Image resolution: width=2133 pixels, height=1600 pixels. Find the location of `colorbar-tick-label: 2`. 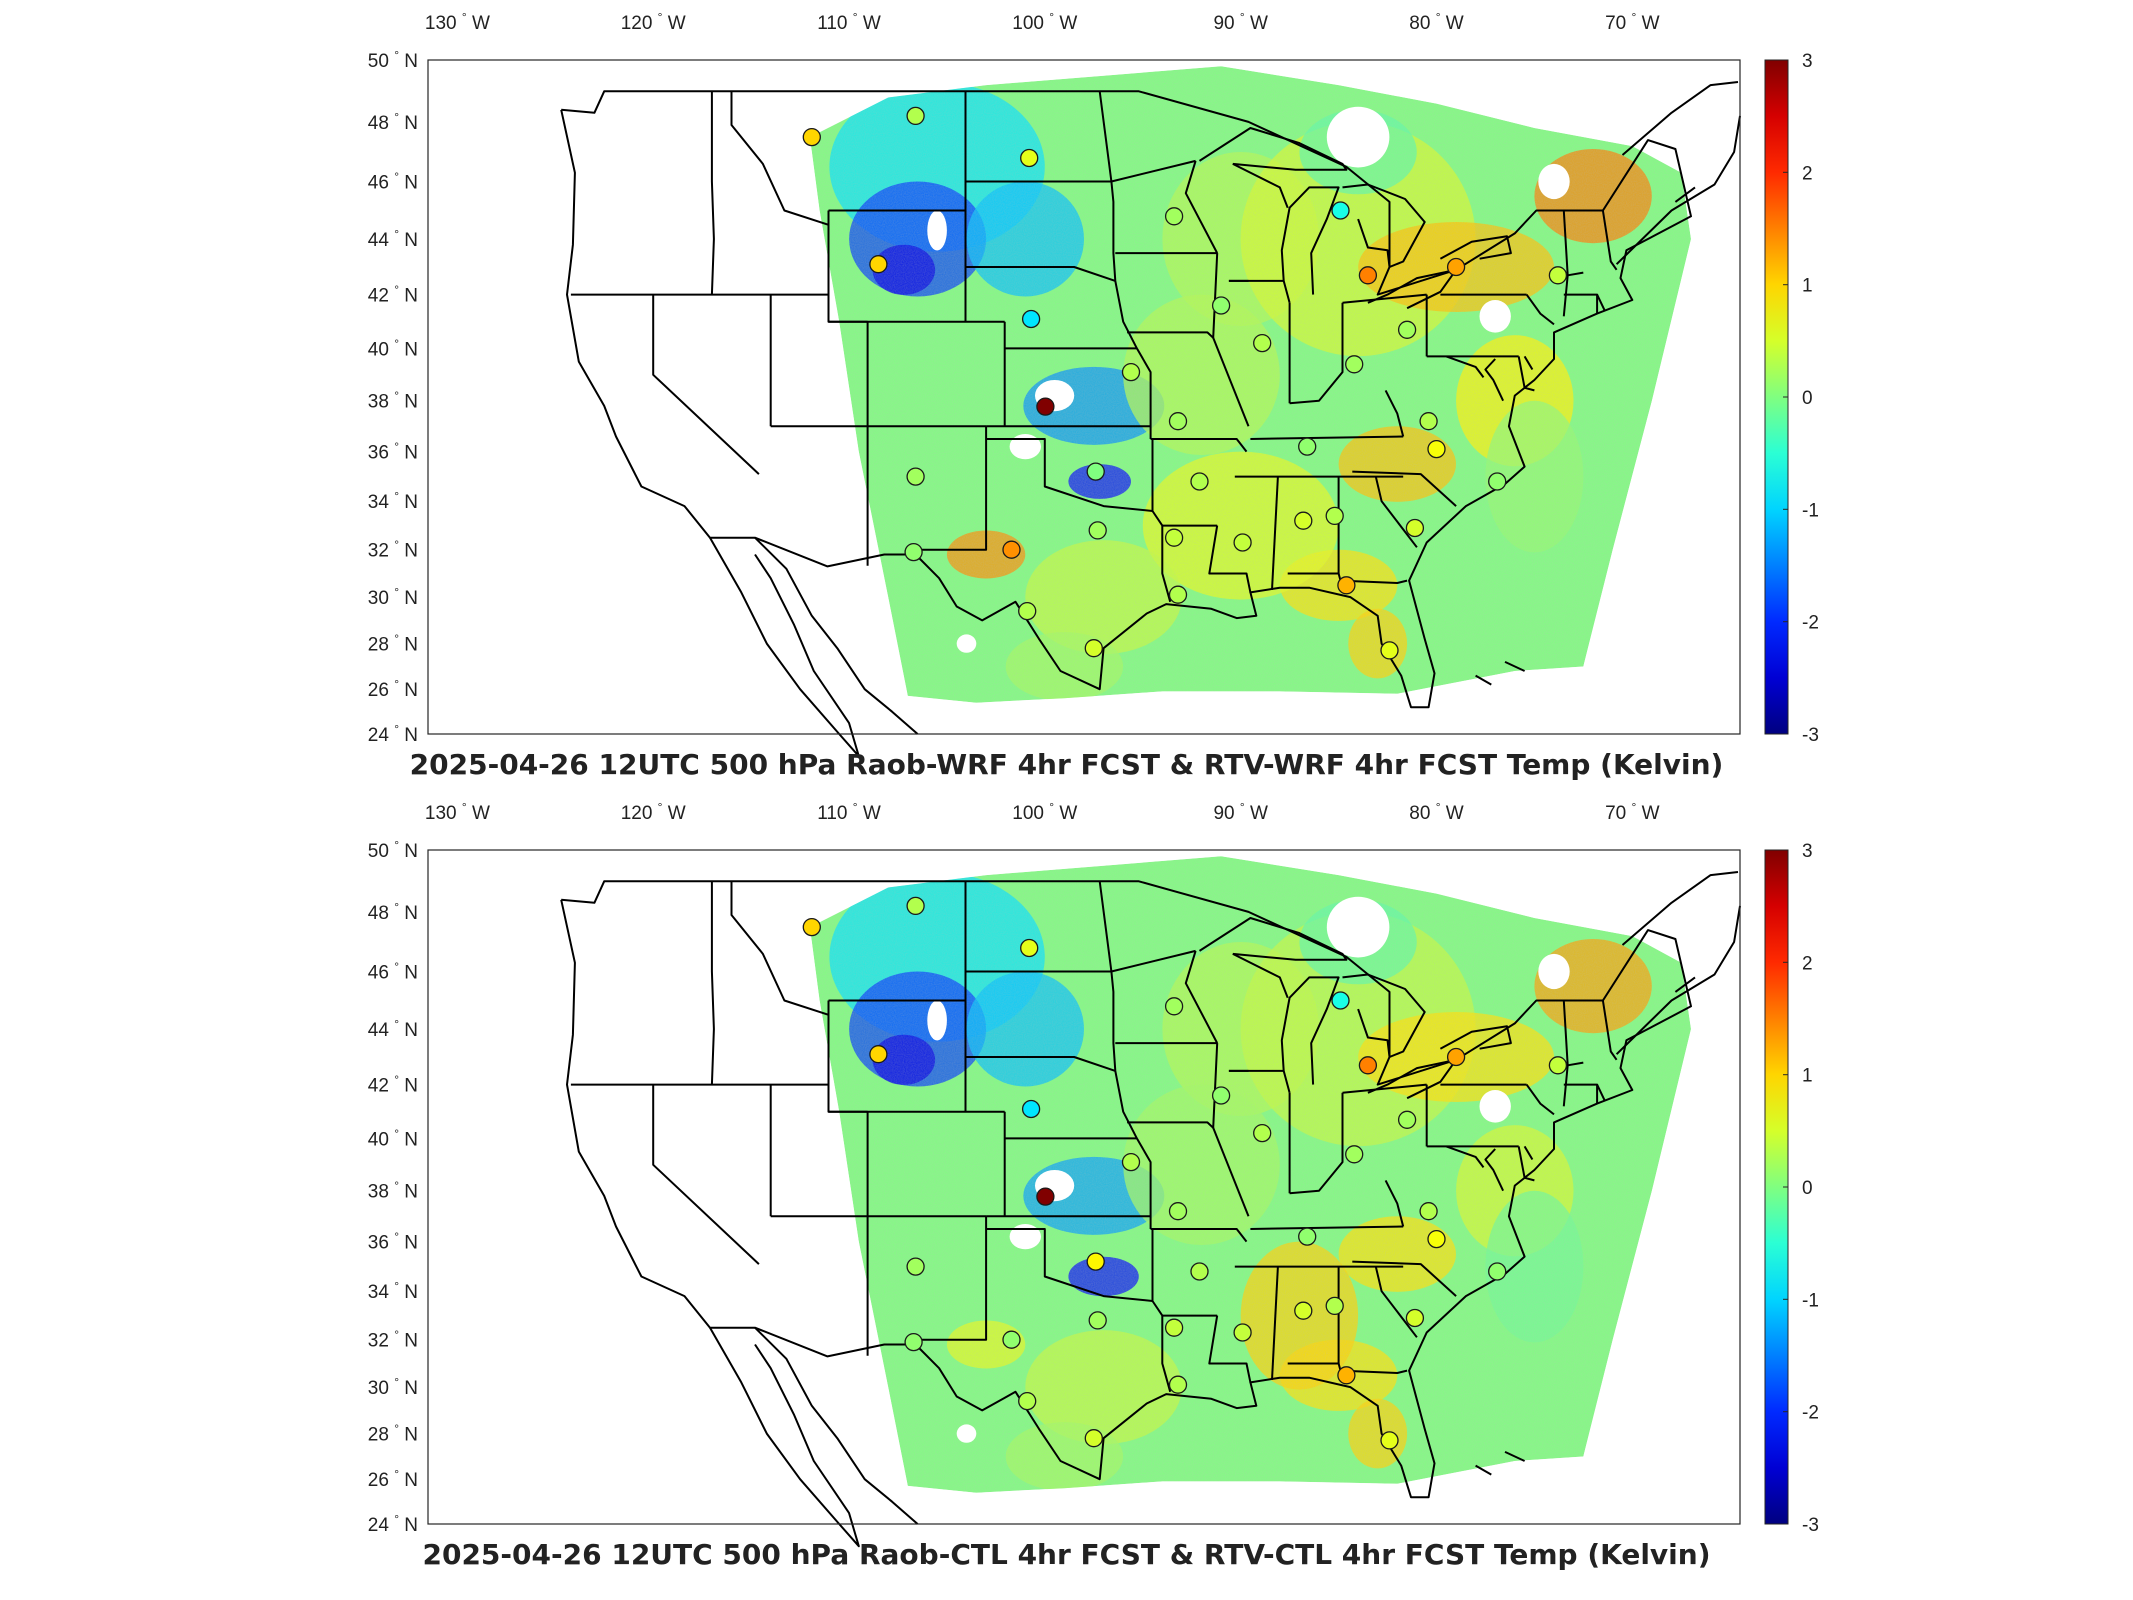

colorbar-tick-label: 2 is located at coordinates (1807, 173).